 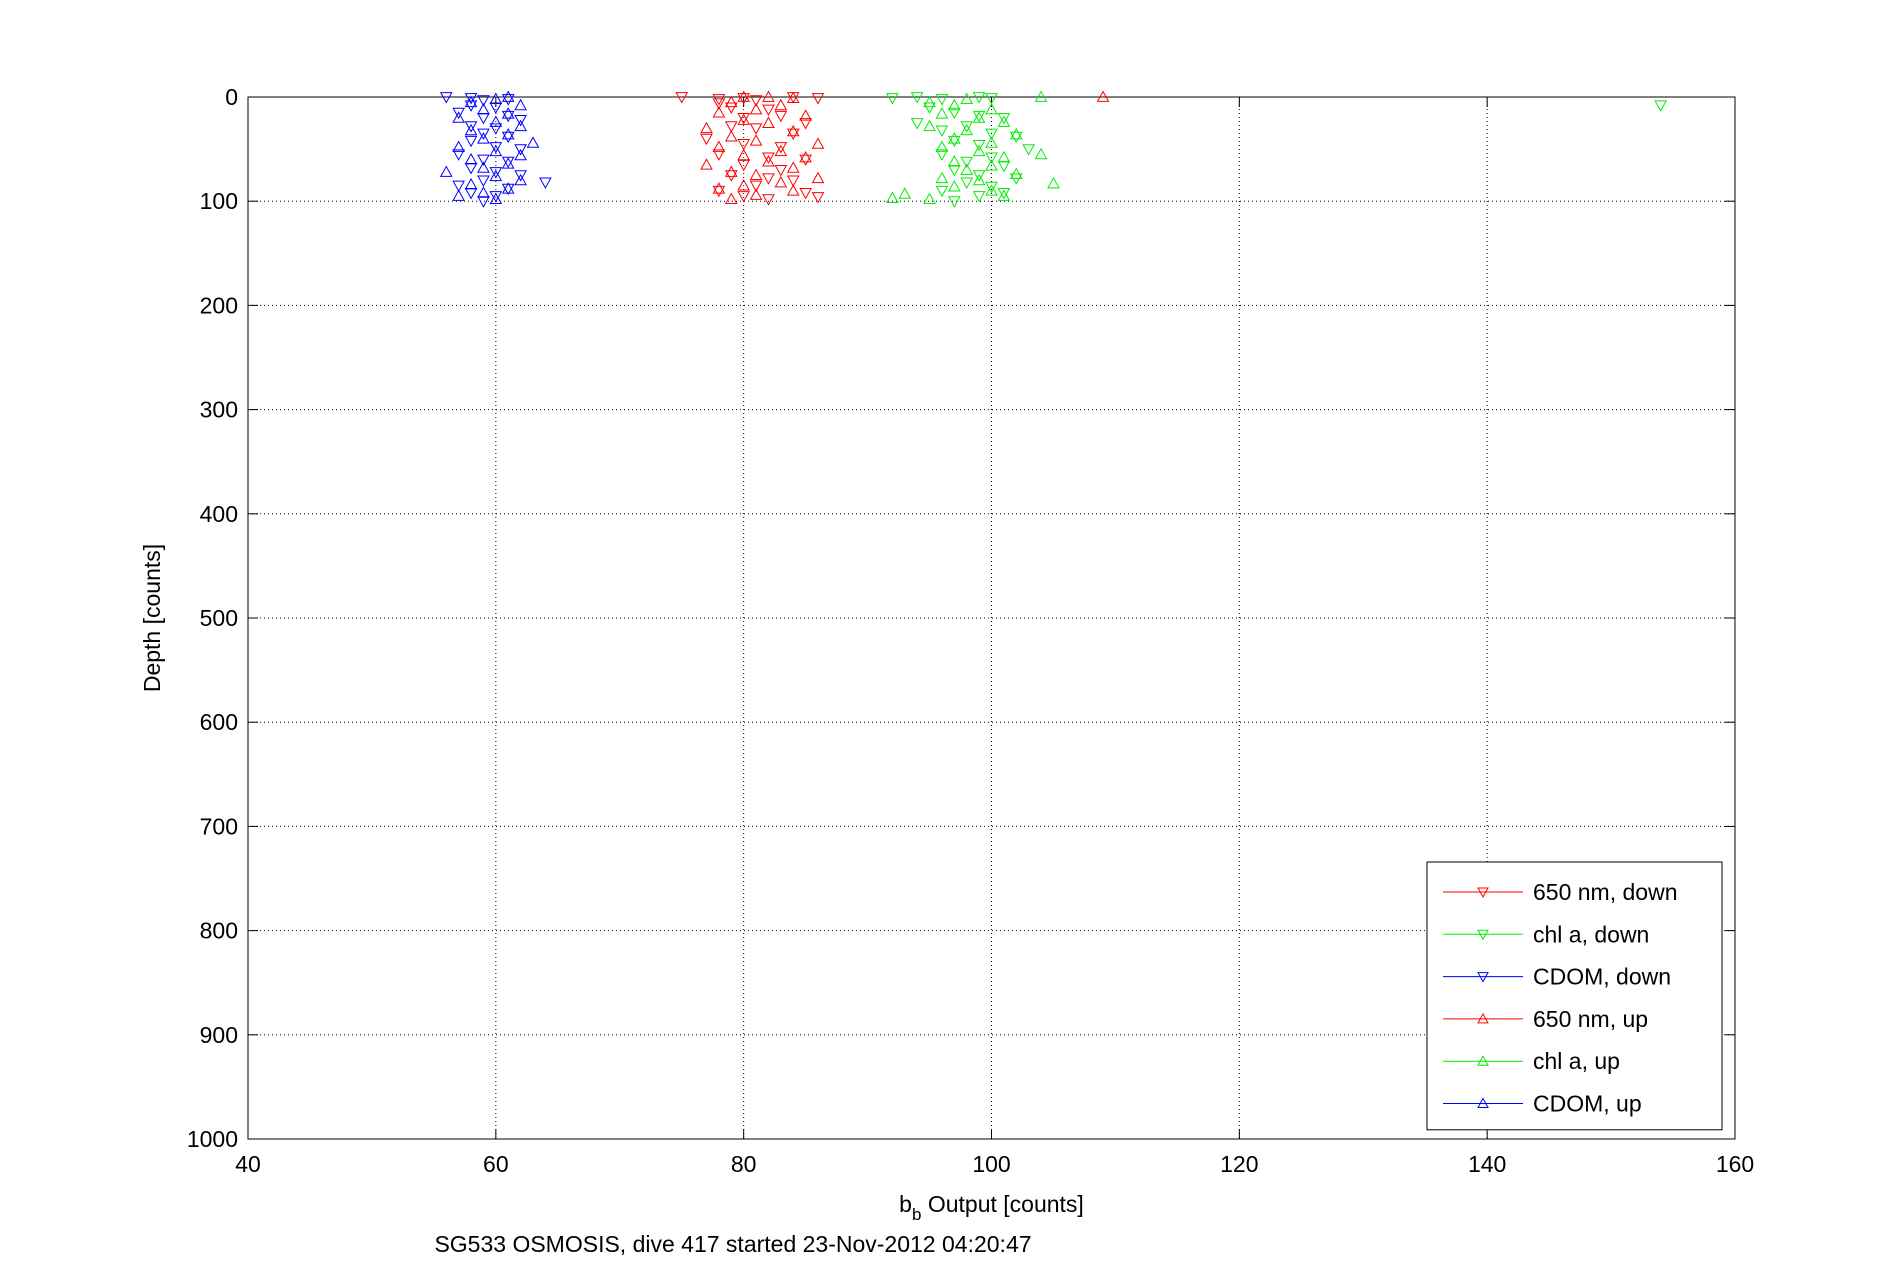 I want to click on y-tick-label: 300, so click(x=219, y=410).